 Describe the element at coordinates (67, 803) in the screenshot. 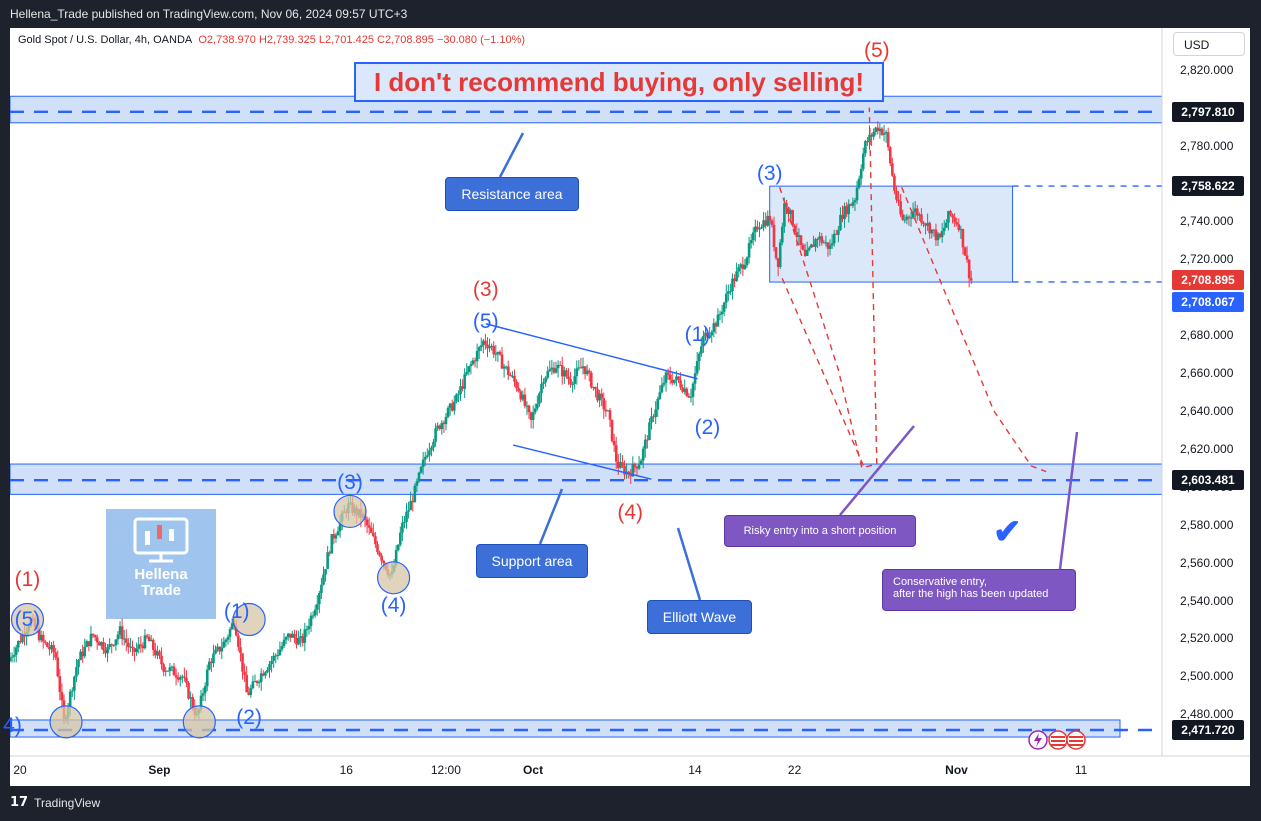

I see `footer-brand: TradingView` at that location.